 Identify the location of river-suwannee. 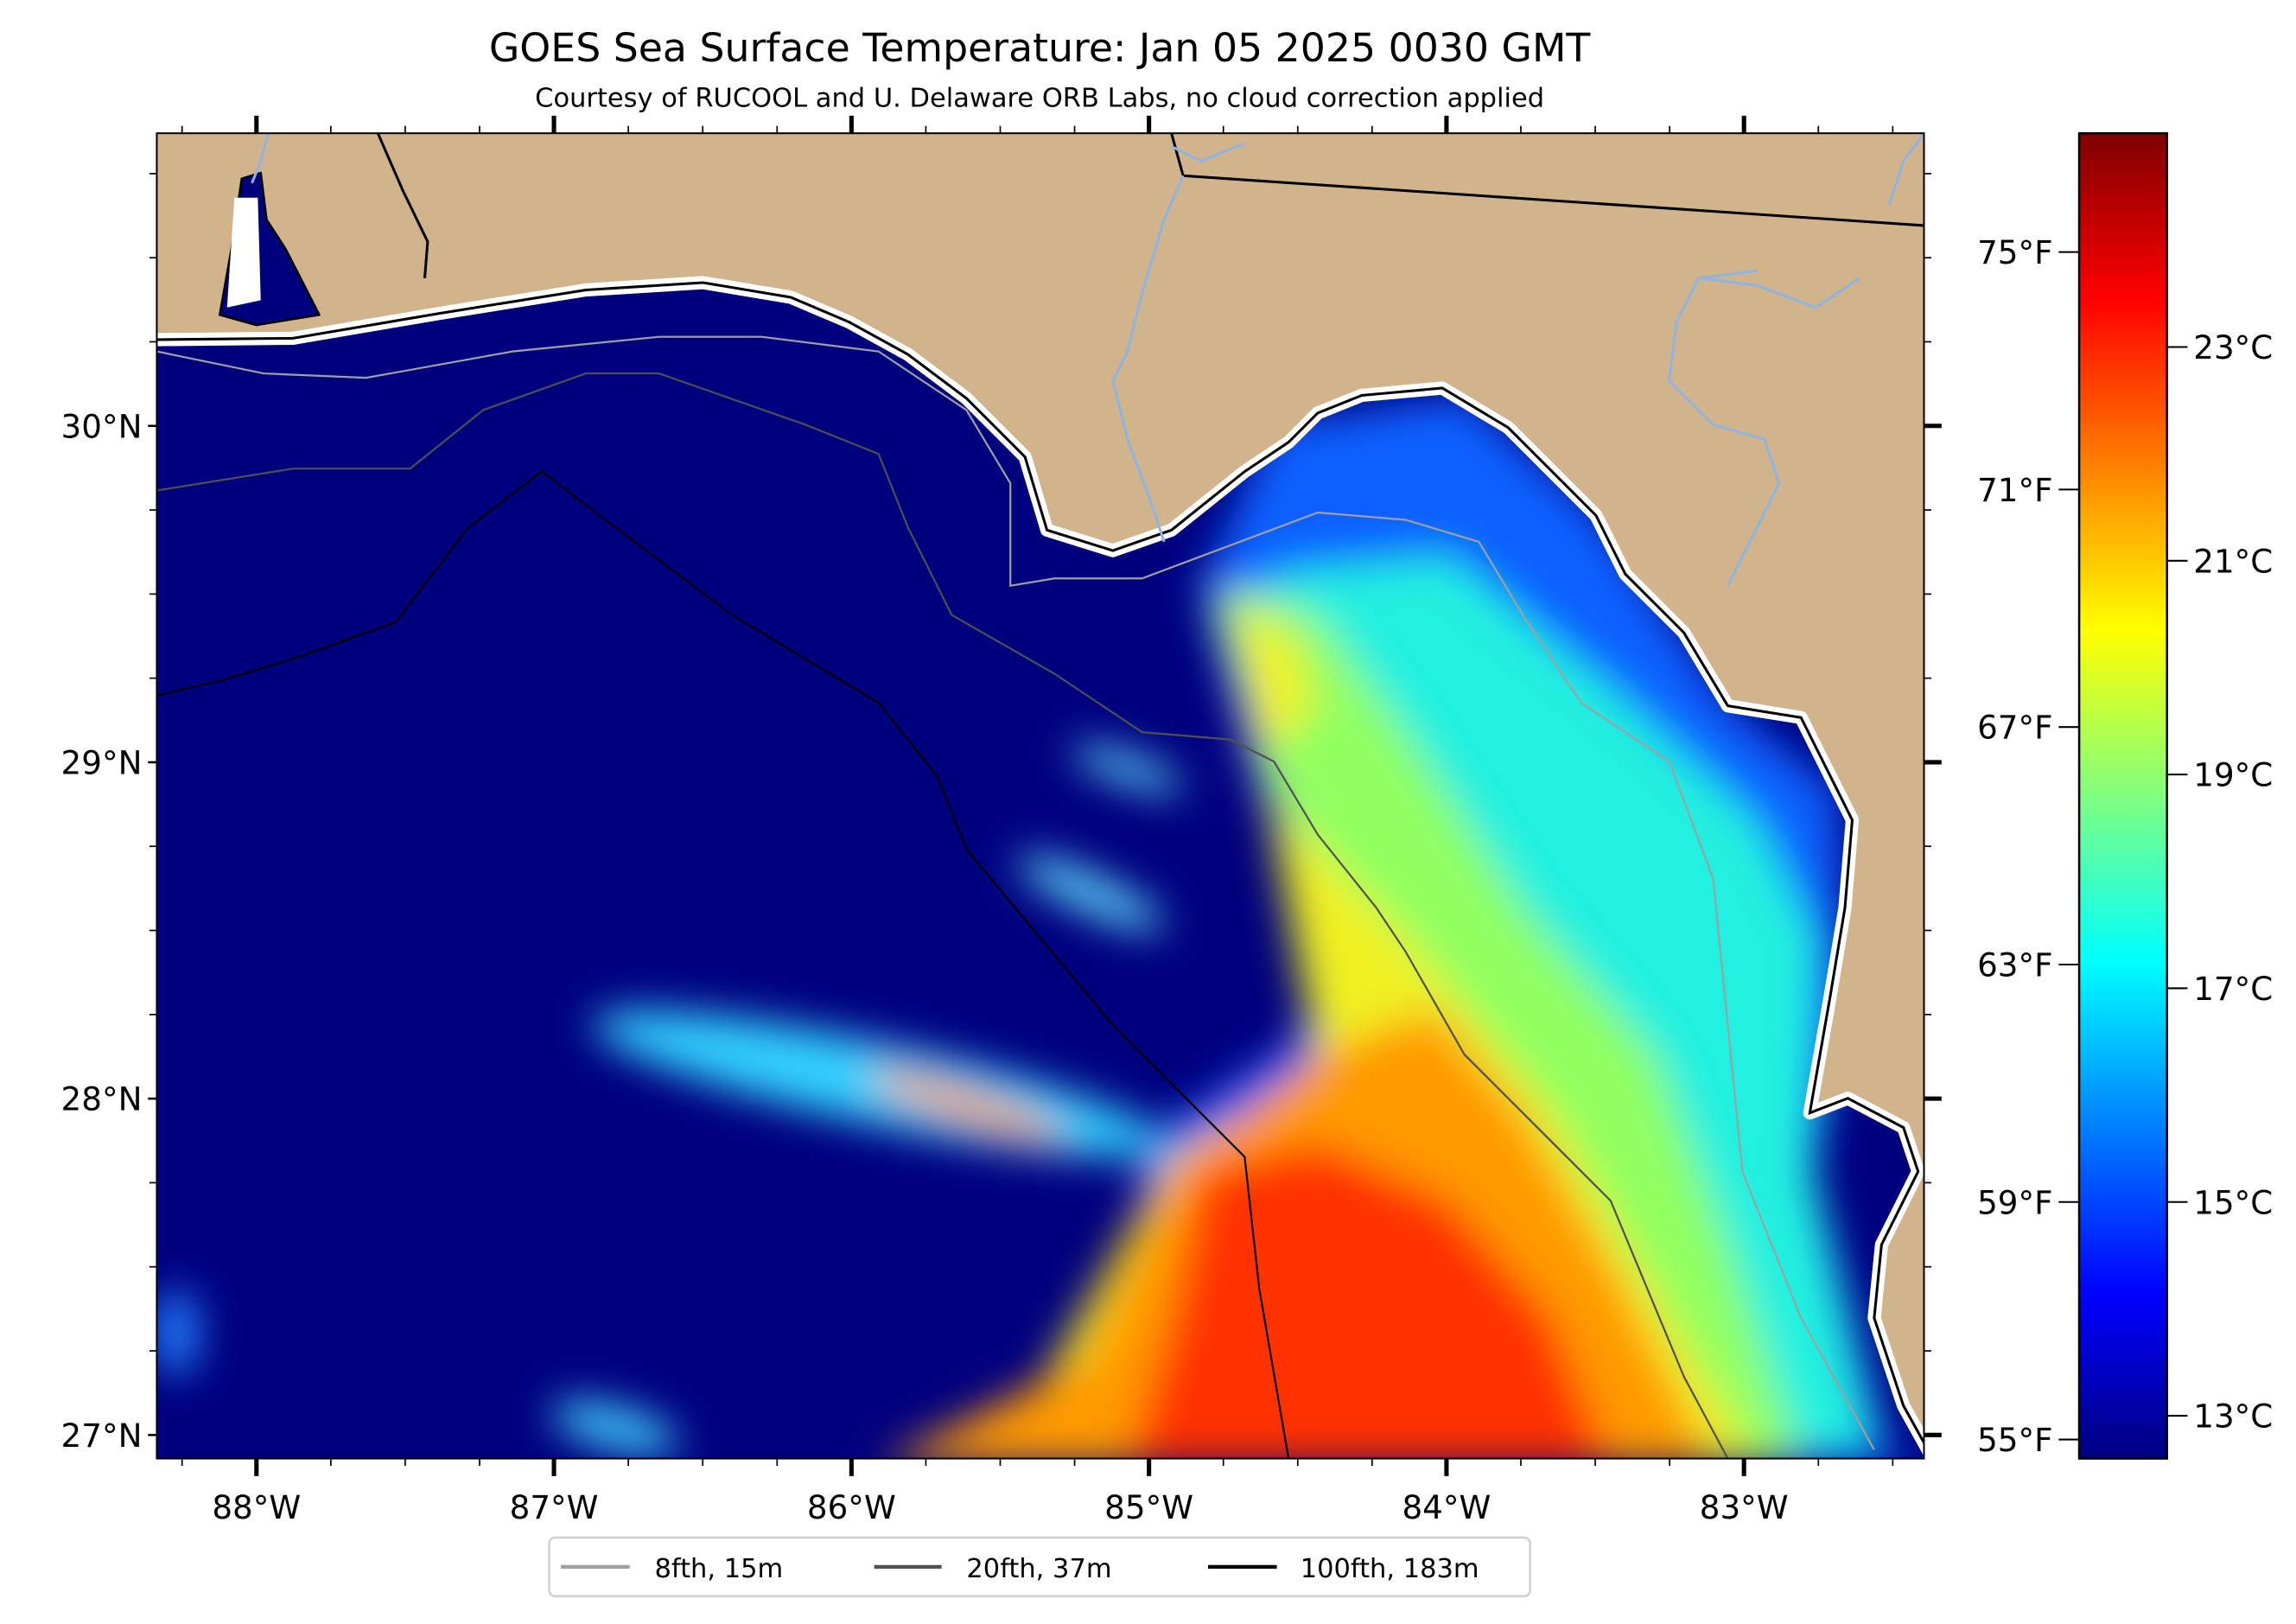
(1724, 428).